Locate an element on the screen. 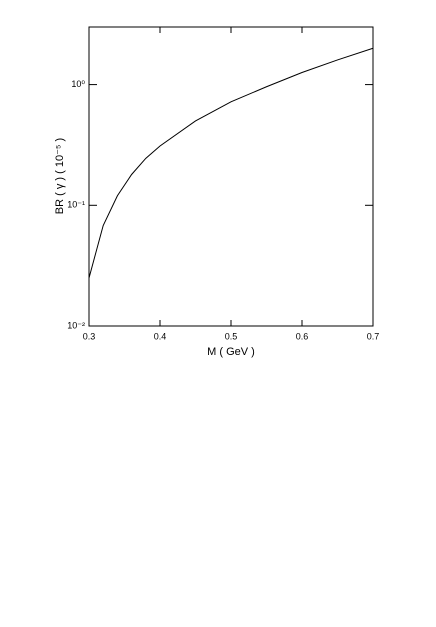 The height and width of the screenshot is (627, 436). y-tick-label: 10⁻¹ is located at coordinates (76, 205).